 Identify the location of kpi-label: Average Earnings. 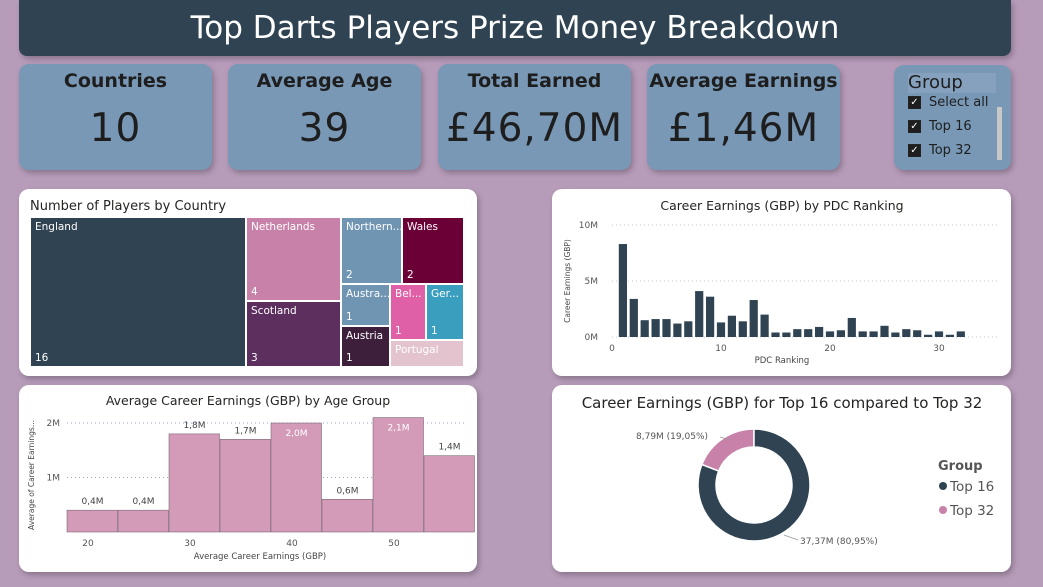
(743, 81).